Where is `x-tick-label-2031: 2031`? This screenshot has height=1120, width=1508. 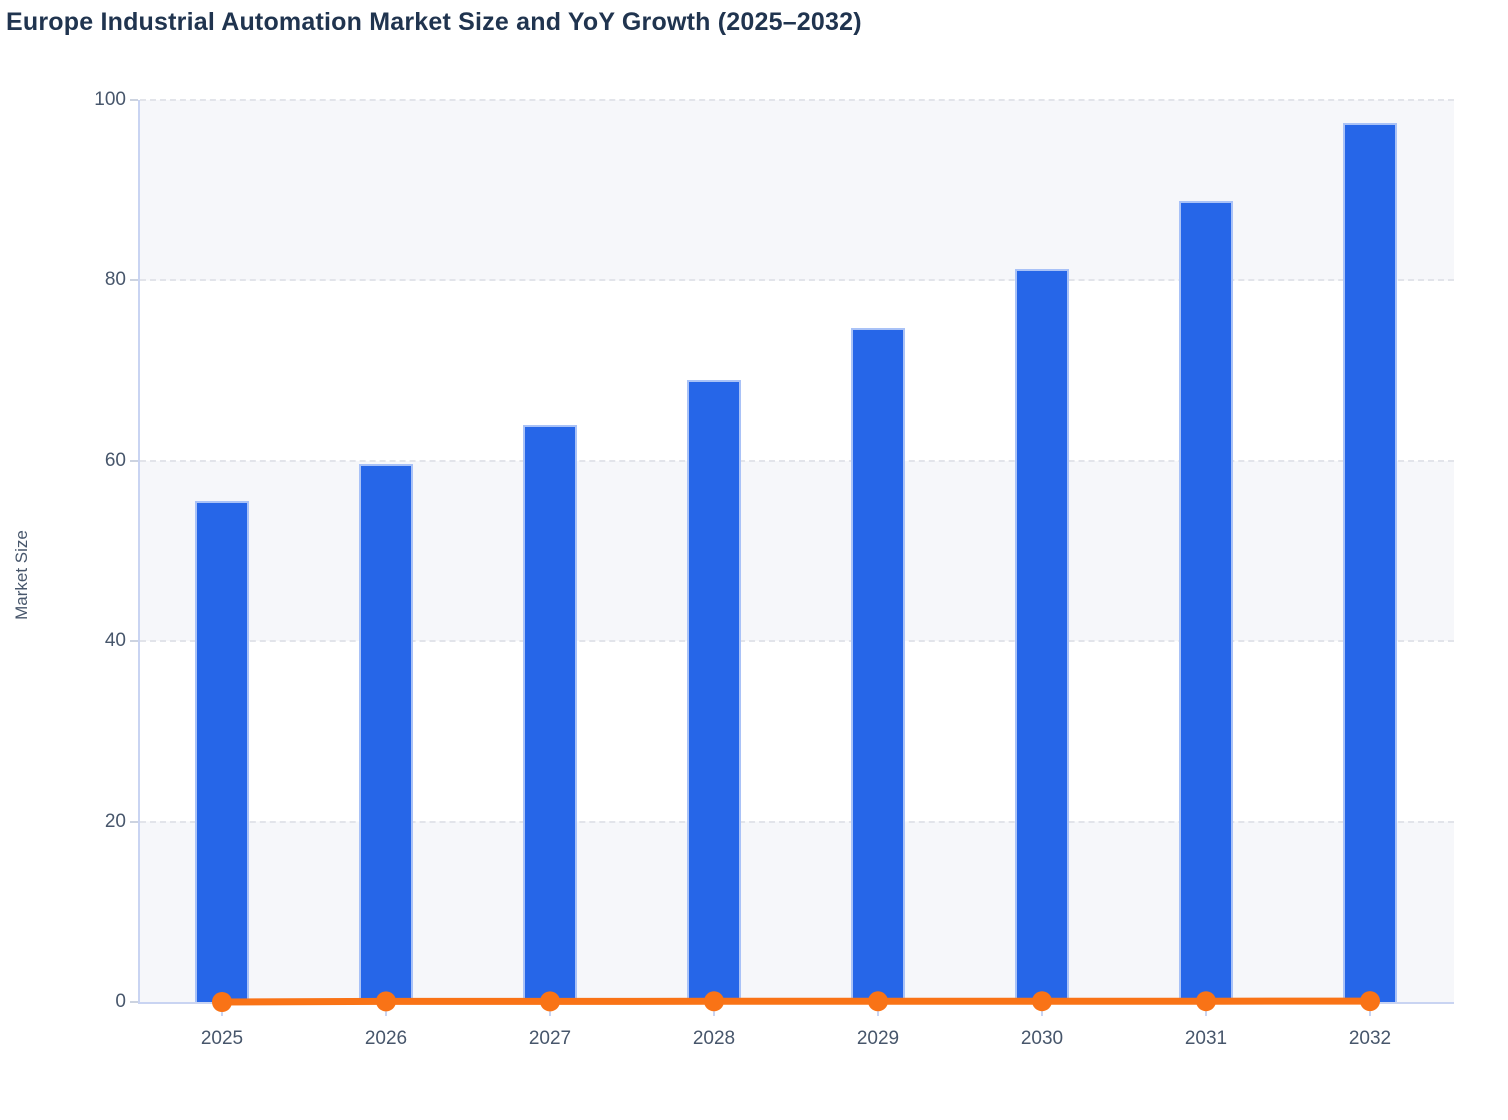
x-tick-label-2031: 2031 is located at coordinates (1206, 1038).